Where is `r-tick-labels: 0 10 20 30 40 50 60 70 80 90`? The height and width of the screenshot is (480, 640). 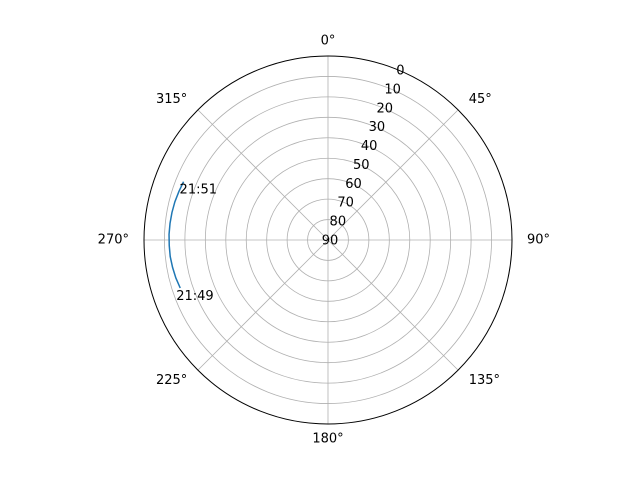
r-tick-labels: 0 10 20 30 40 50 60 70 80 90 is located at coordinates (363, 156).